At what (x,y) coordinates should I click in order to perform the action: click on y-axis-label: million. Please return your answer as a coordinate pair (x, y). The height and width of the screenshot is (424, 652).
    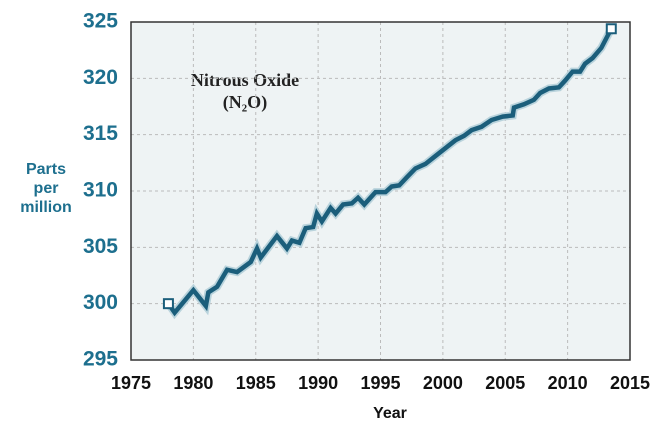
    Looking at the image, I should click on (46, 207).